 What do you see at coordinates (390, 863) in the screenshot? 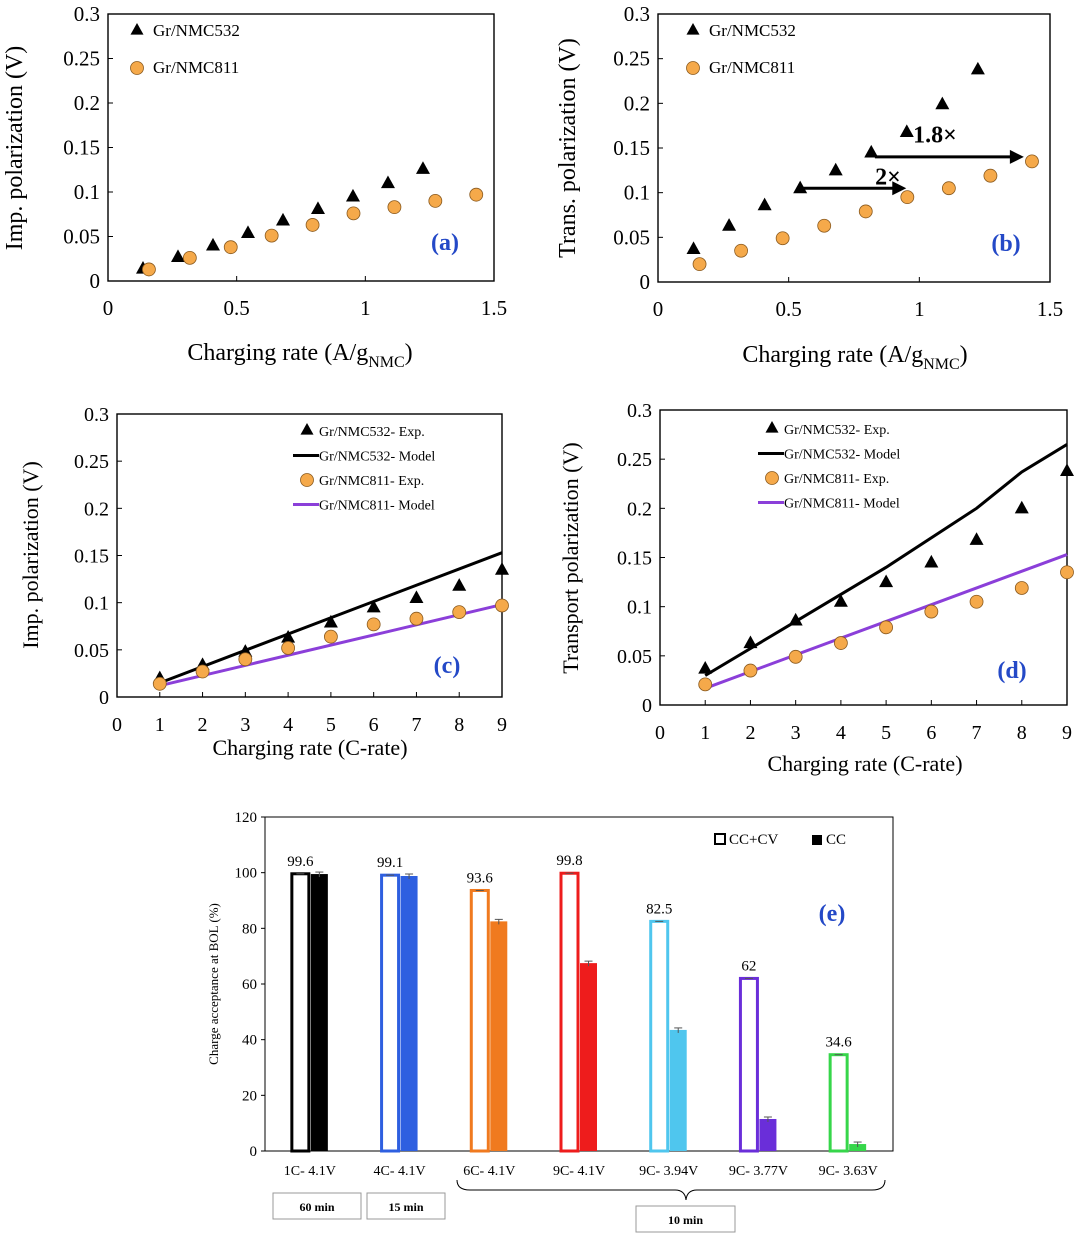
I see `bar-value-label: 99.1` at bounding box center [390, 863].